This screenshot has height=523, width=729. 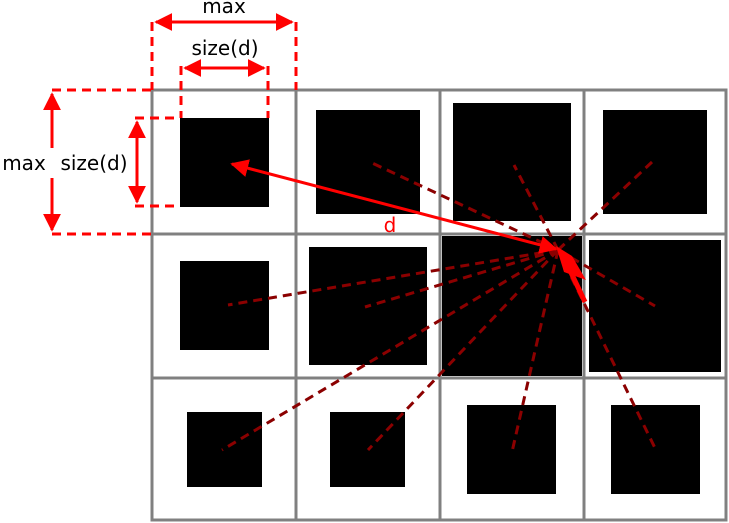 I want to click on top-dimensions, so click(x=224, y=65).